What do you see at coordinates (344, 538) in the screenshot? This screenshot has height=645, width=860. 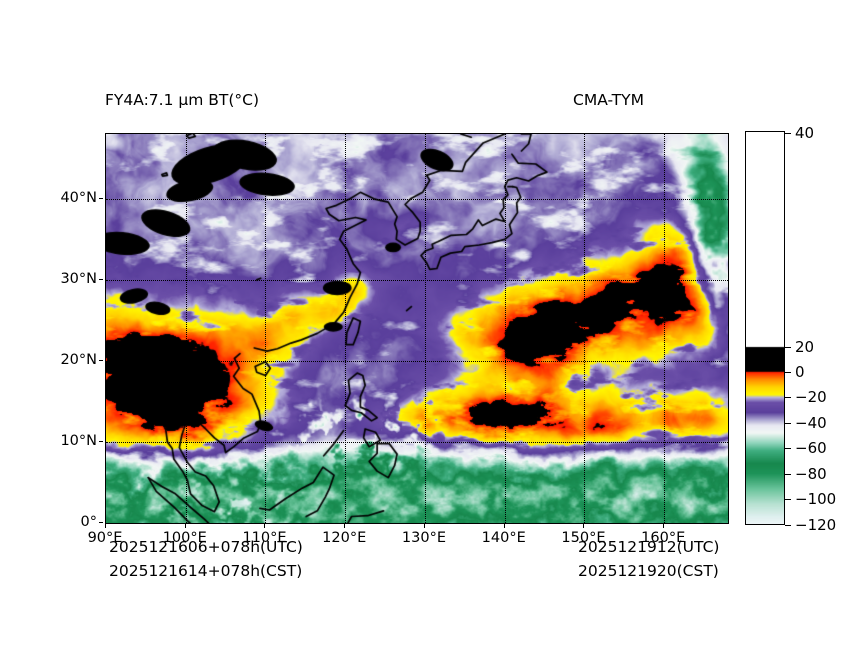 I see `x-tick-label: 120°E` at bounding box center [344, 538].